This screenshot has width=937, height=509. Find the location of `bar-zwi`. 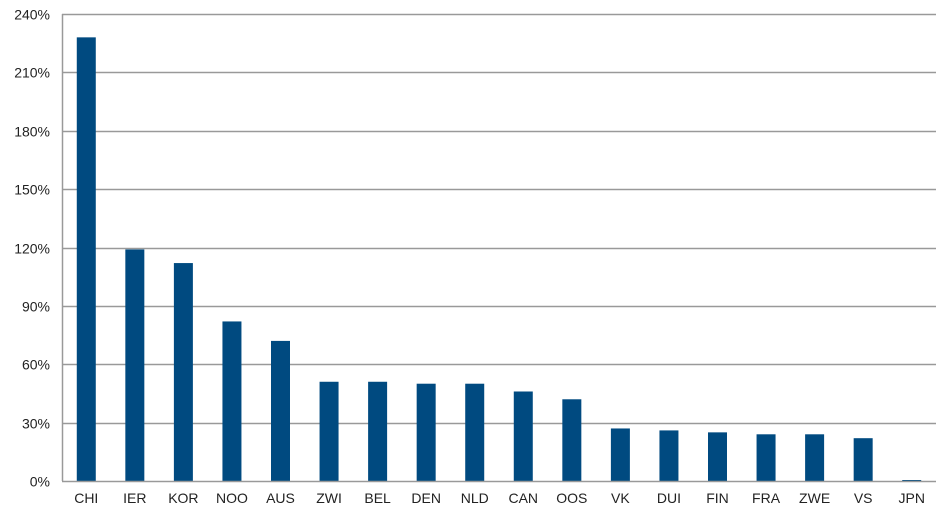

bar-zwi is located at coordinates (329, 431).